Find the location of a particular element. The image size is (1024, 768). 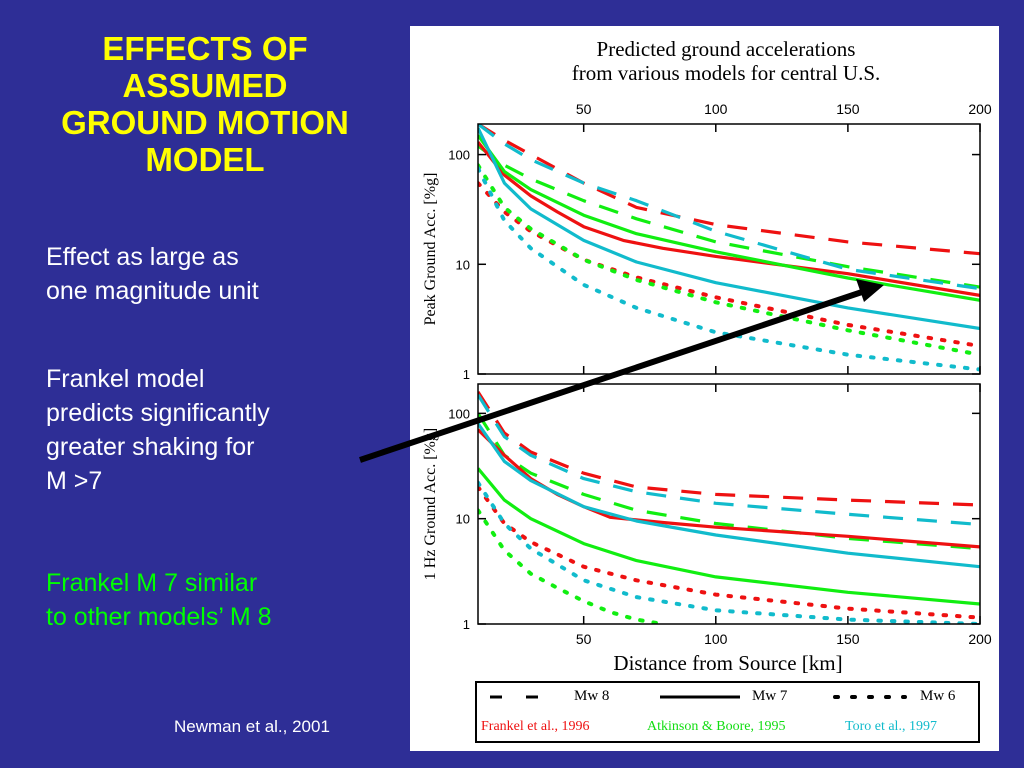

figure-title-line: from various models for central U.S. is located at coordinates (726, 73).